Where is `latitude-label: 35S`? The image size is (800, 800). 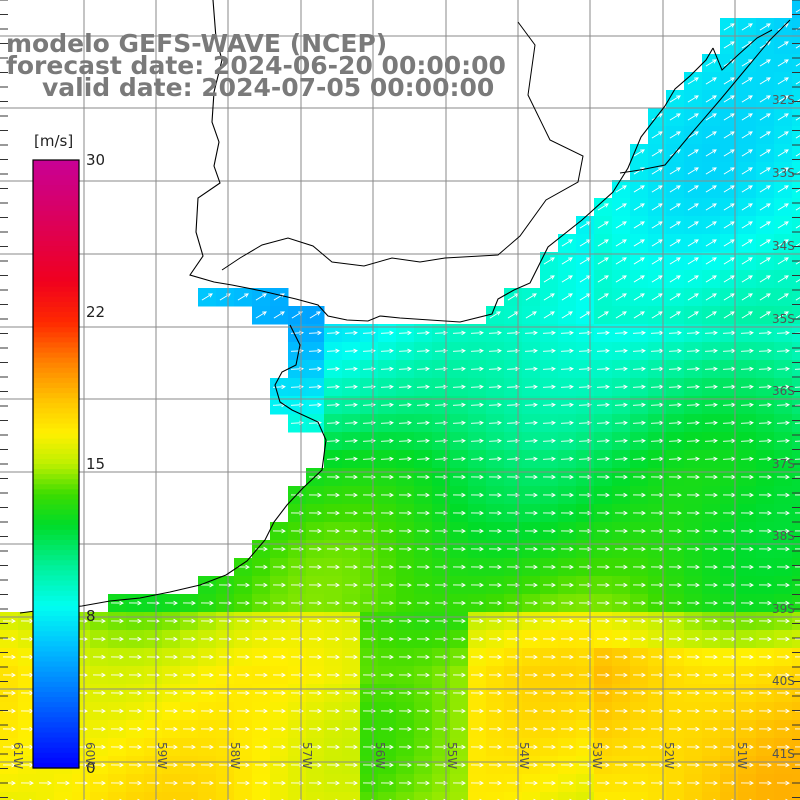
latitude-label: 35S is located at coordinates (783, 319).